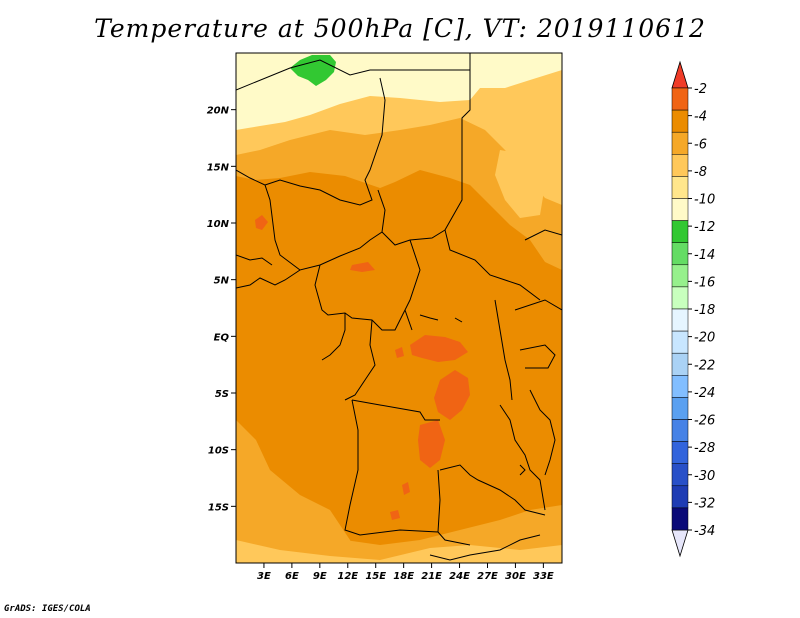  Describe the element at coordinates (704, 282) in the screenshot. I see `colorbar-label: -16` at that location.